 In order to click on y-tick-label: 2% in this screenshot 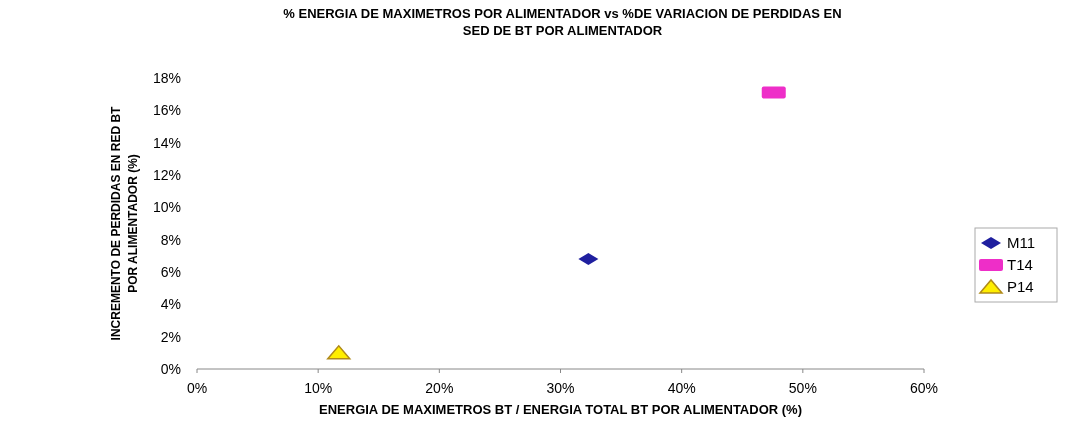, I will do `click(170, 336)`.